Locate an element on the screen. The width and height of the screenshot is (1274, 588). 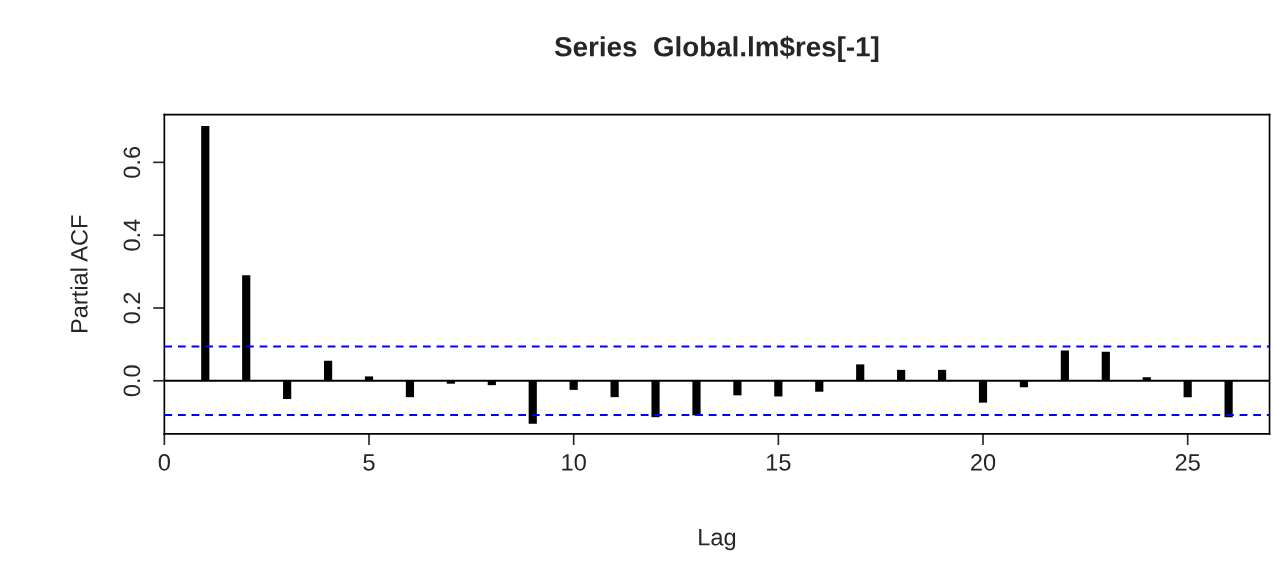
x-tick-label: 25 is located at coordinates (1187, 462).